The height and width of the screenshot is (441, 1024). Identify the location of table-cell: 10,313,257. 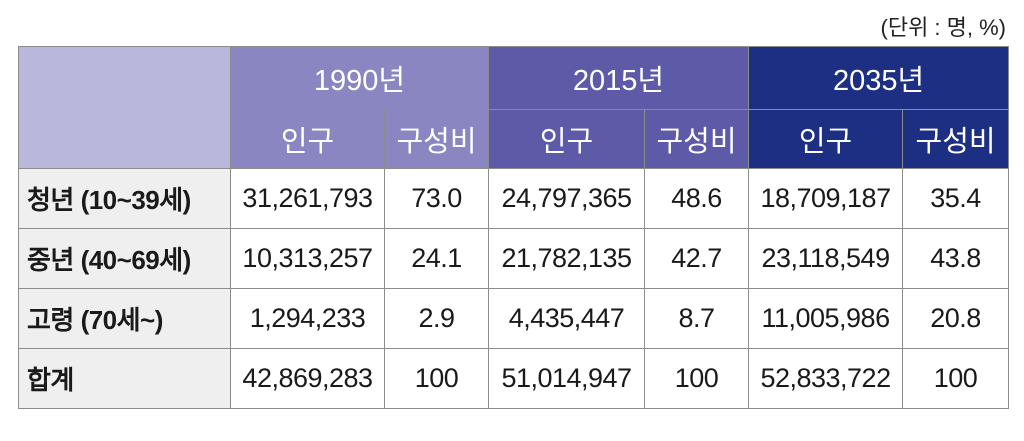
(307, 258).